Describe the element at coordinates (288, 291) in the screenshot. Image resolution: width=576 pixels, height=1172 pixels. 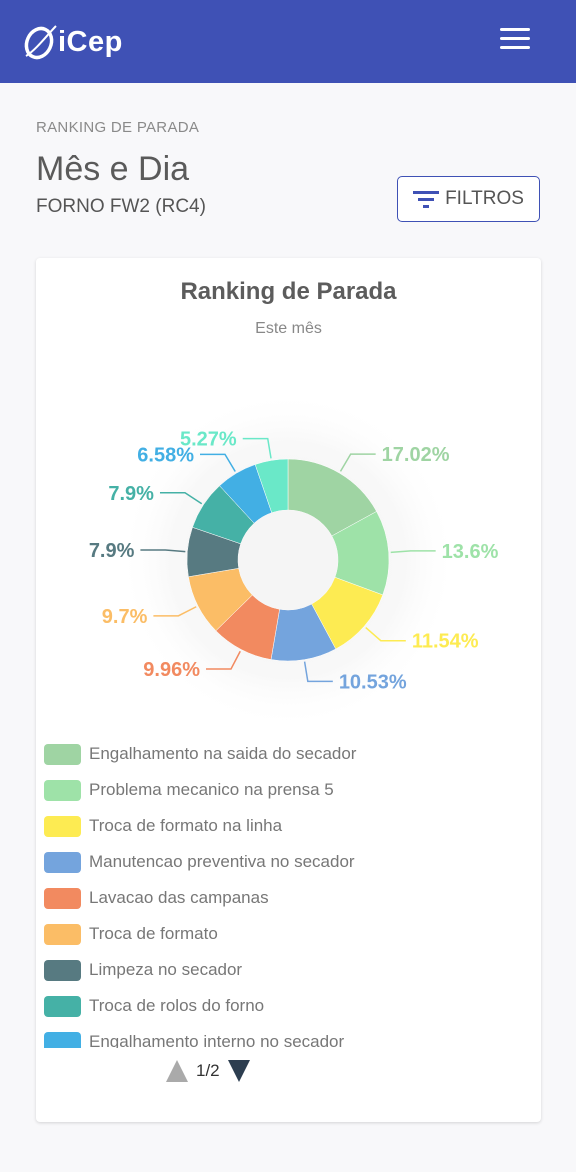
I see `card-title: Ranking de Parada` at that location.